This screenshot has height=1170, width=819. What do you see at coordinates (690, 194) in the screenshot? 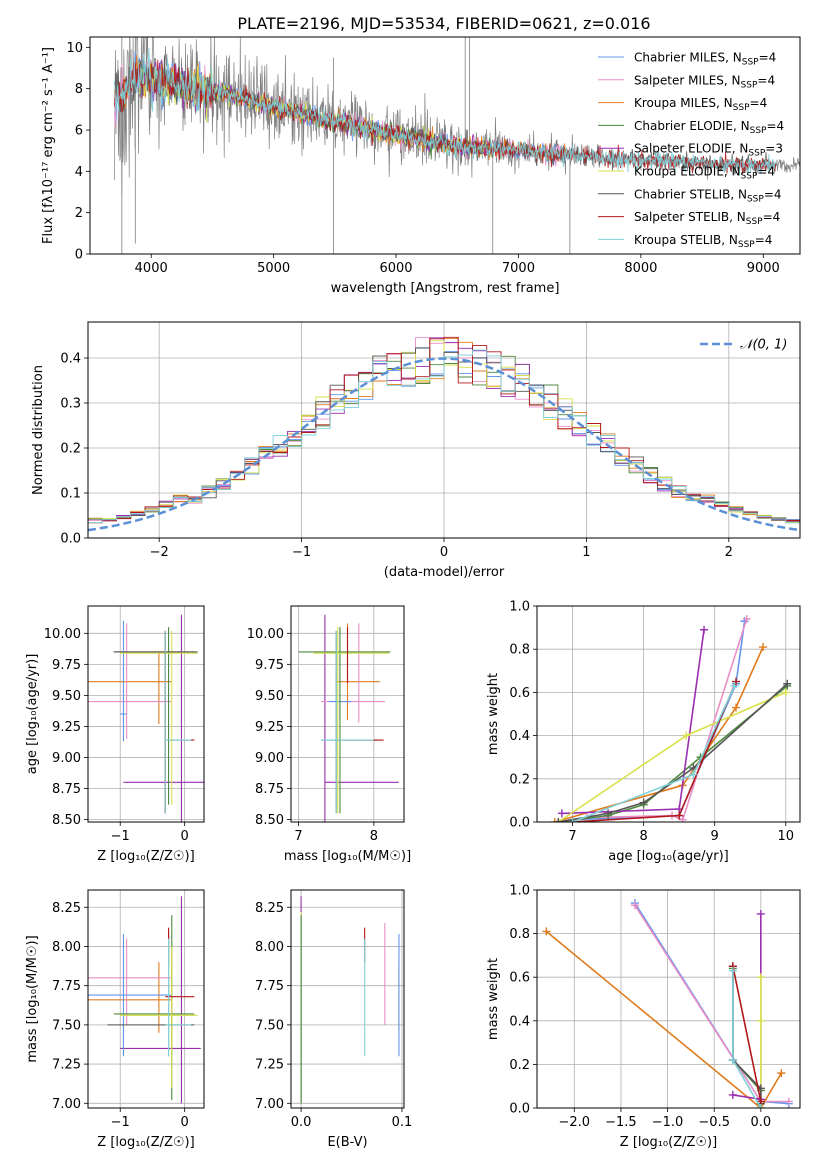
I see `legend-label: Chabrier STELIB, N` at bounding box center [690, 194].